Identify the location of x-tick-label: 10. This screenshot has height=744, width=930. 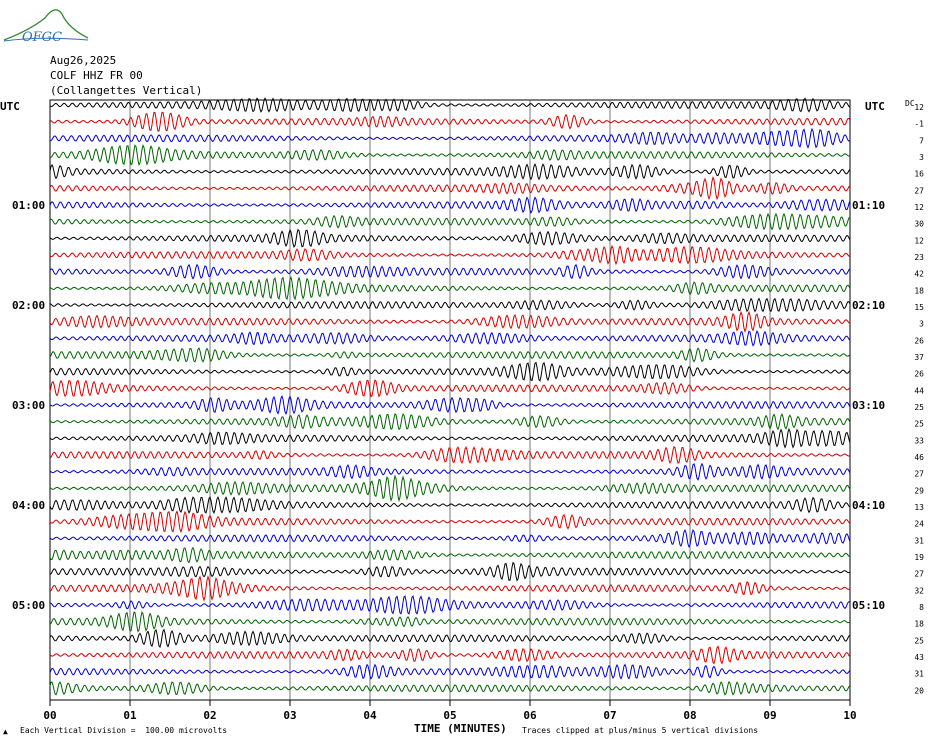
(849, 715).